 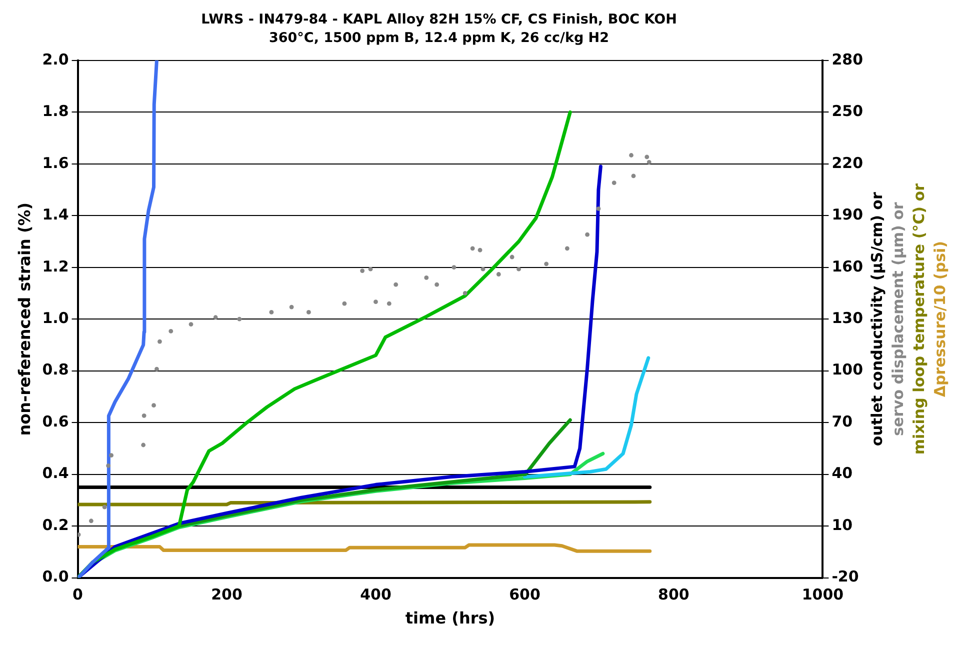 I want to click on y2-tick-label: 10, so click(x=842, y=525).